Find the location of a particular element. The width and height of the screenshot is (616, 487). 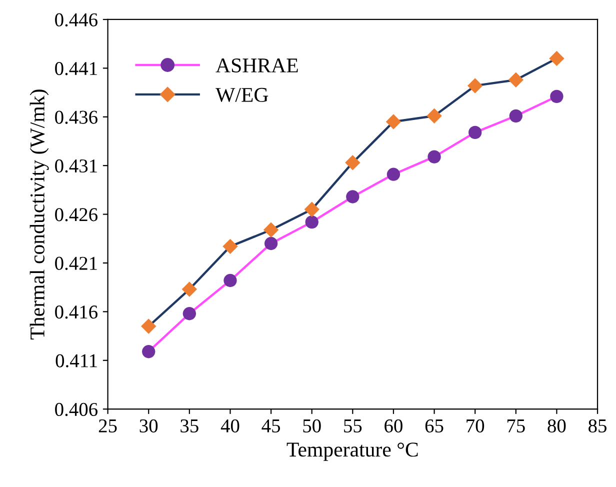

x-tick-label: 85 is located at coordinates (597, 425).